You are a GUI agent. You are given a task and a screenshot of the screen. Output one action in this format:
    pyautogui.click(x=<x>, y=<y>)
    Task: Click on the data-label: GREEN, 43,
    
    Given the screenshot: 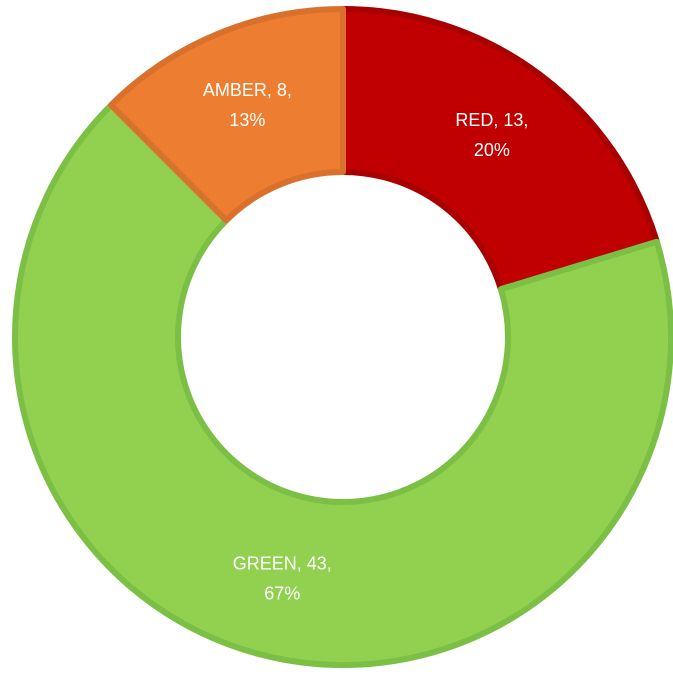 What is the action you would take?
    pyautogui.click(x=282, y=563)
    